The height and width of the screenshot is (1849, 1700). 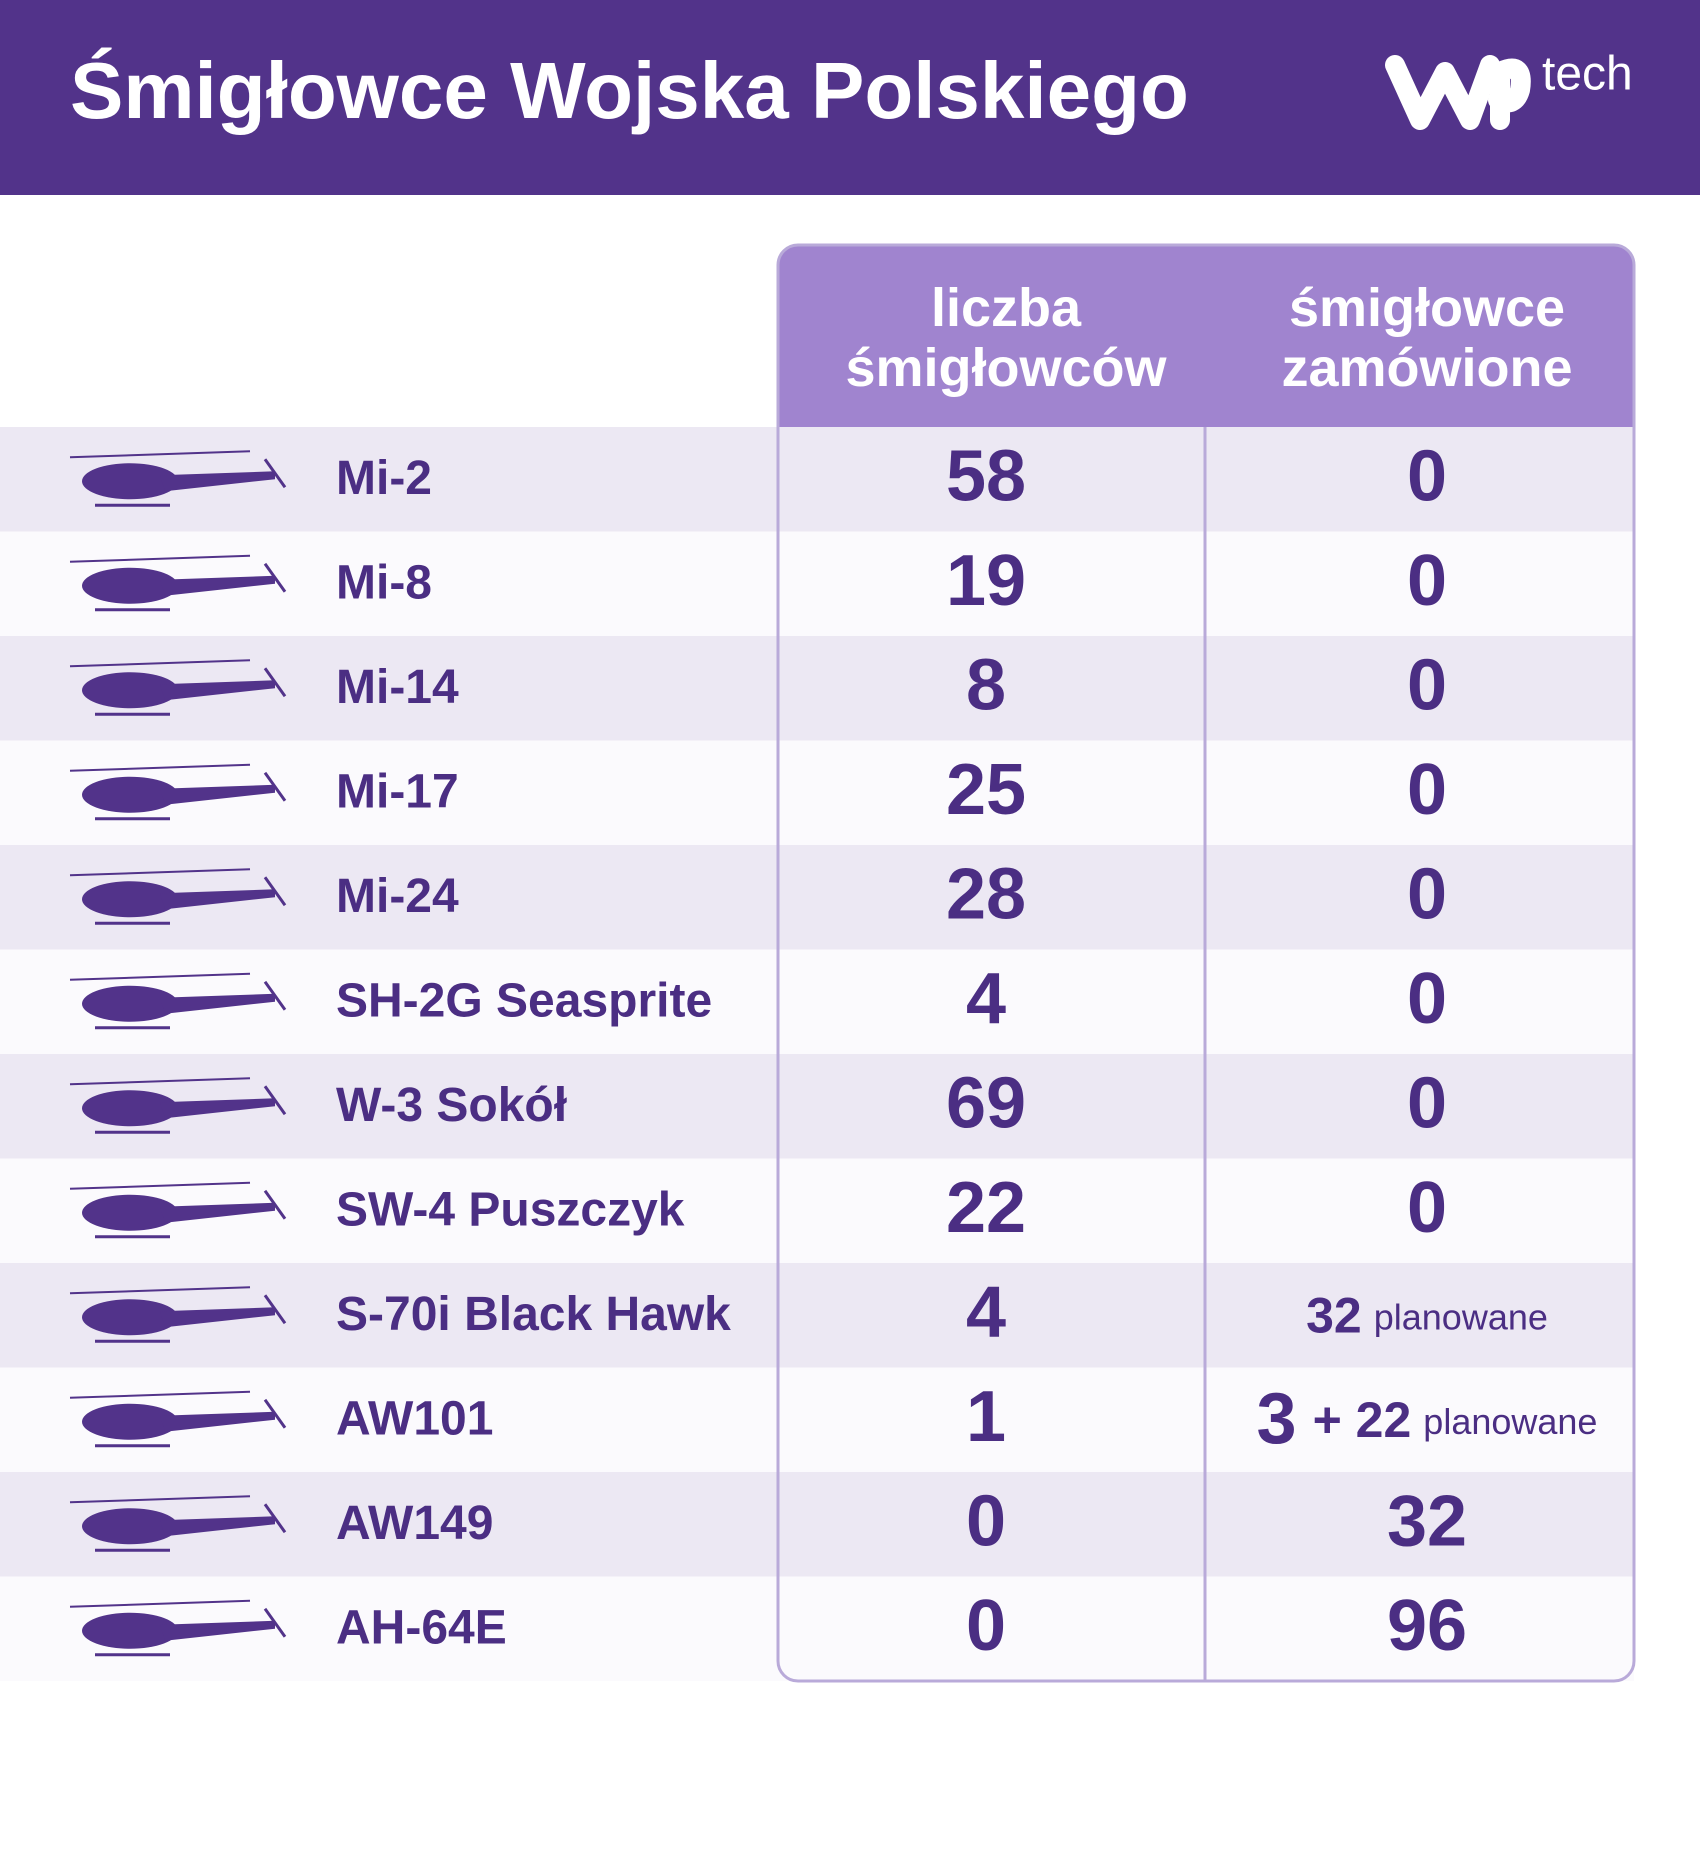 I want to click on count: 58, so click(x=986, y=476).